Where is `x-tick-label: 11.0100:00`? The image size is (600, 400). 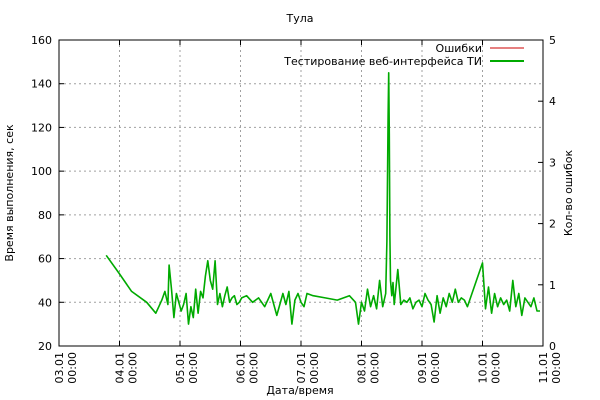
x-tick-label: 11.0100:00 is located at coordinates (550, 368).